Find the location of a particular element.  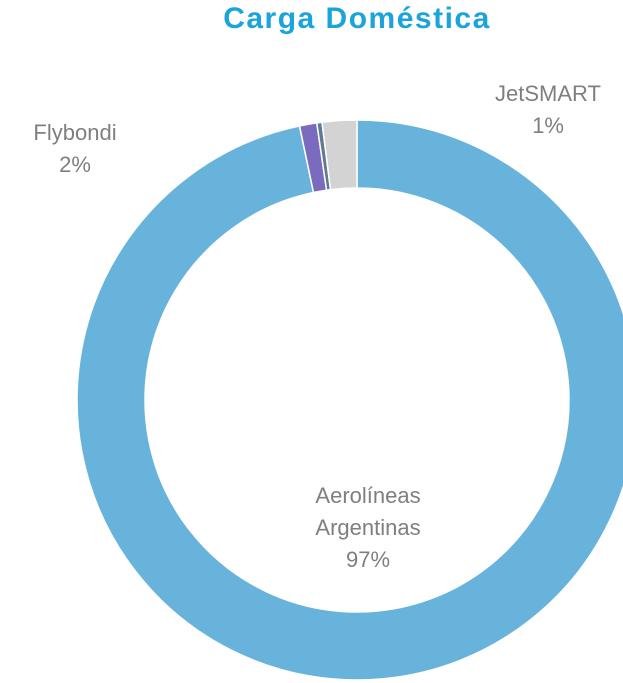

slice-label: Aerolíneas Argentinas is located at coordinates (368, 511).